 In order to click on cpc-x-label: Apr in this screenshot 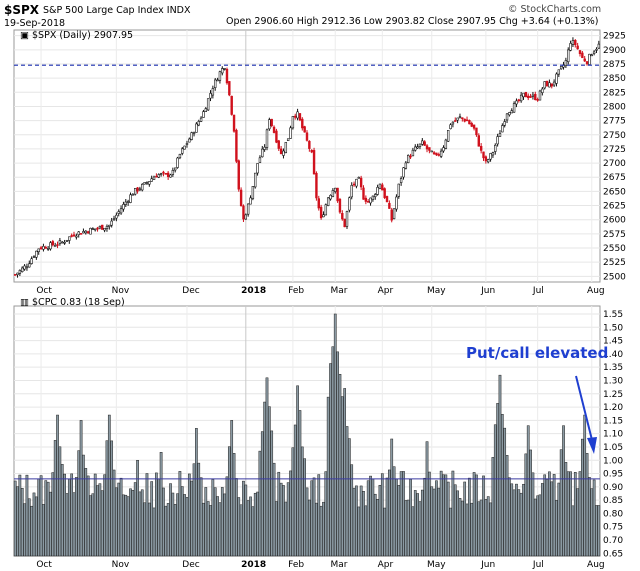, I will do `click(386, 565)`.